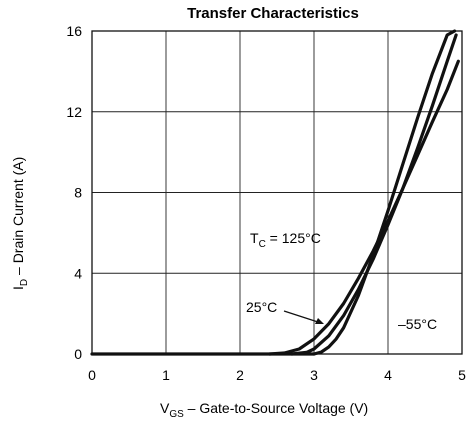  Describe the element at coordinates (273, 13) in the screenshot. I see `chart-title: Transfer Characteristics` at that location.